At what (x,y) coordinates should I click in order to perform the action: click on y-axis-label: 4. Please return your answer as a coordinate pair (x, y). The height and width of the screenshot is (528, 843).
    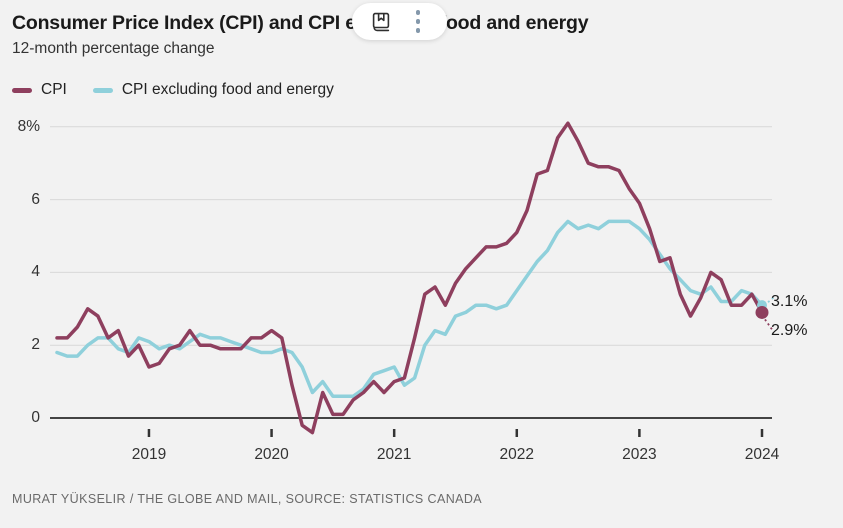
    Looking at the image, I should click on (35, 272).